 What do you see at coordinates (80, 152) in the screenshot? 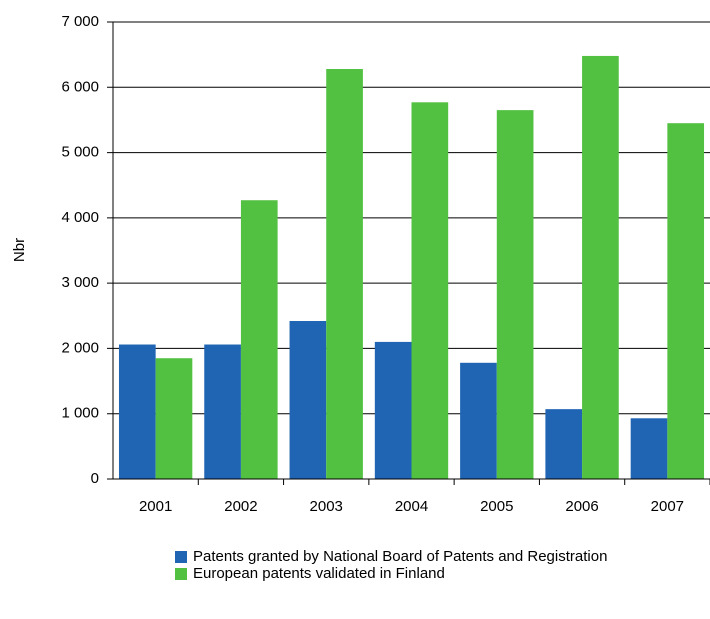
I see `y-tick-label: 5 000` at bounding box center [80, 152].